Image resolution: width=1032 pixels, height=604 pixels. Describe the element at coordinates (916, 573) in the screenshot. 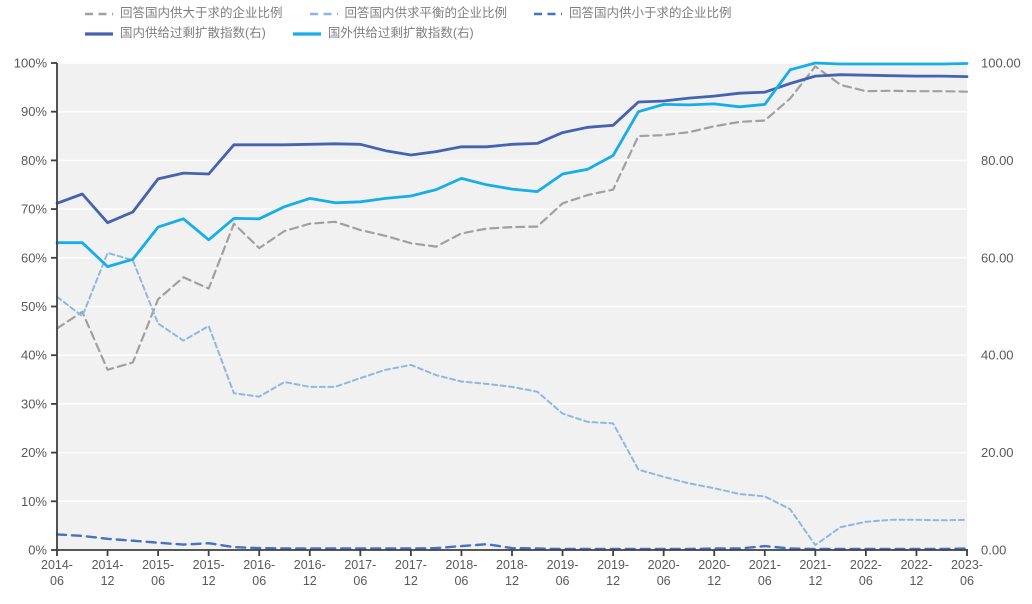

I see `x-axis-tick-label: 2022-12` at that location.